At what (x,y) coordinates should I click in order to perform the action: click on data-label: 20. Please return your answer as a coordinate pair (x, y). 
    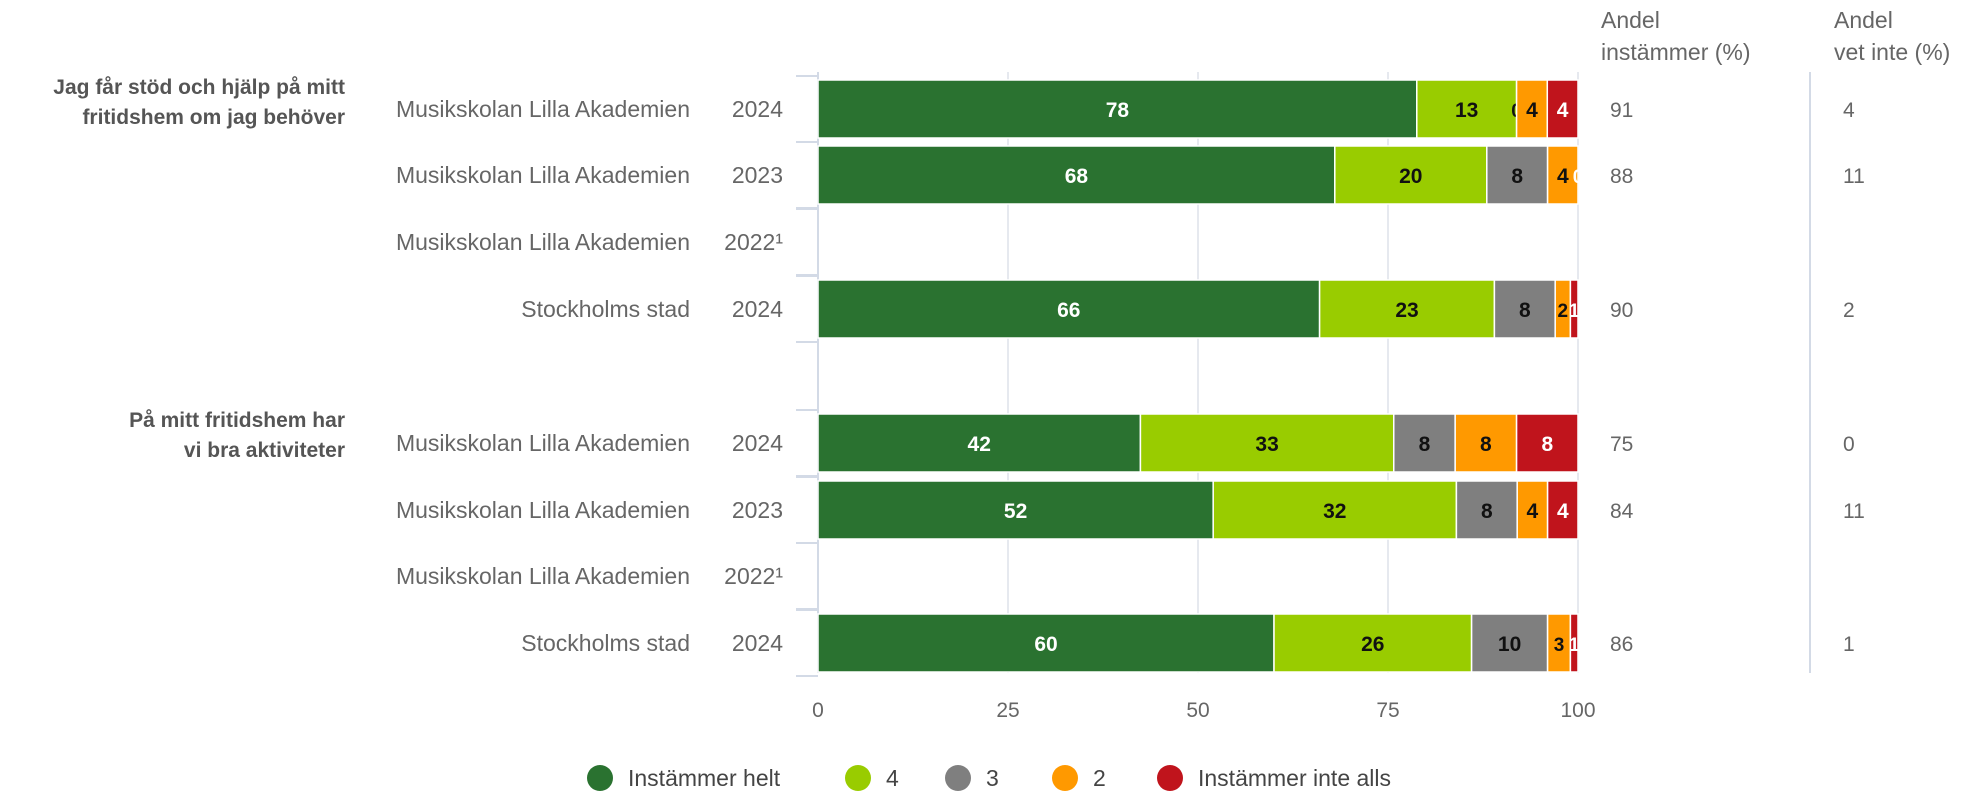
    Looking at the image, I should click on (1410, 176).